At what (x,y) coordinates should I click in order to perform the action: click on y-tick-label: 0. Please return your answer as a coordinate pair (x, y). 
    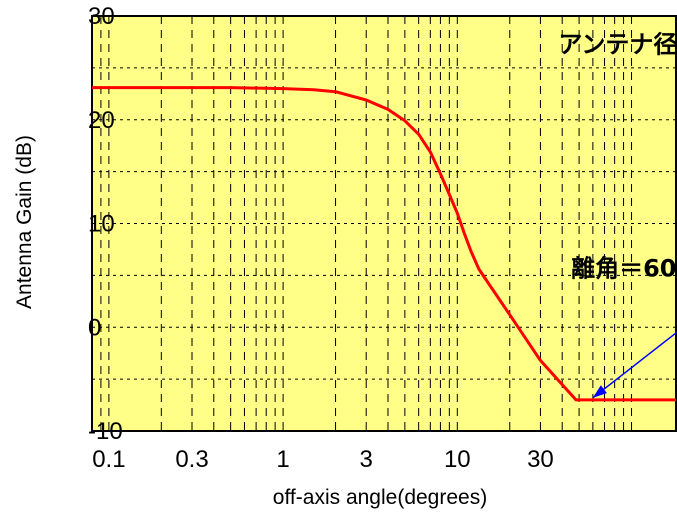
    Looking at the image, I should click on (94, 327).